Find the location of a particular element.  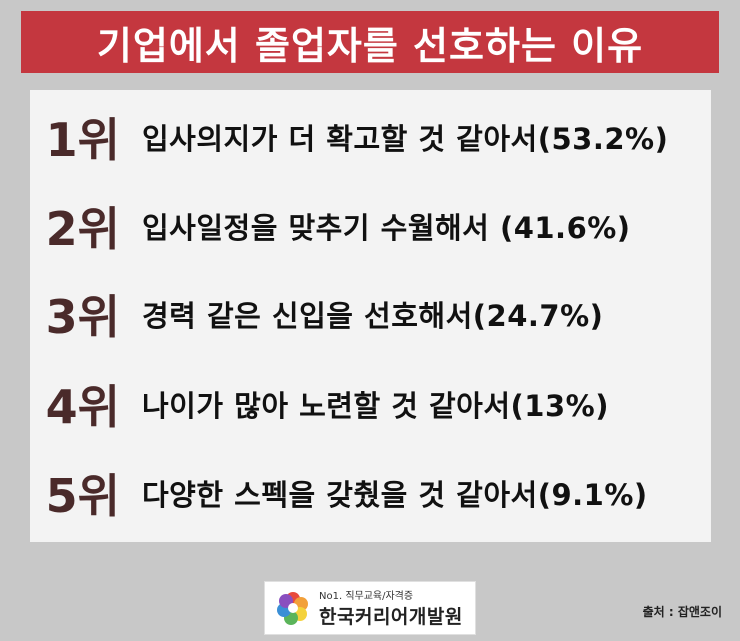

company-logo: No1. 직무교육/자격증 한국커리어개발원 is located at coordinates (370, 608).